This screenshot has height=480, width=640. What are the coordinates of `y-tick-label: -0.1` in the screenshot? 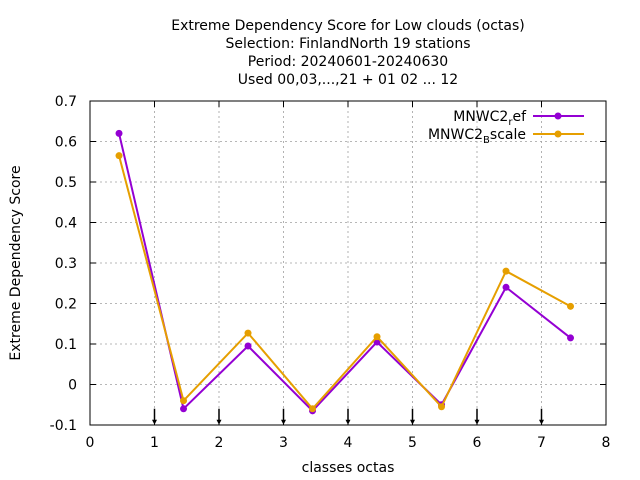 It's located at (63, 426).